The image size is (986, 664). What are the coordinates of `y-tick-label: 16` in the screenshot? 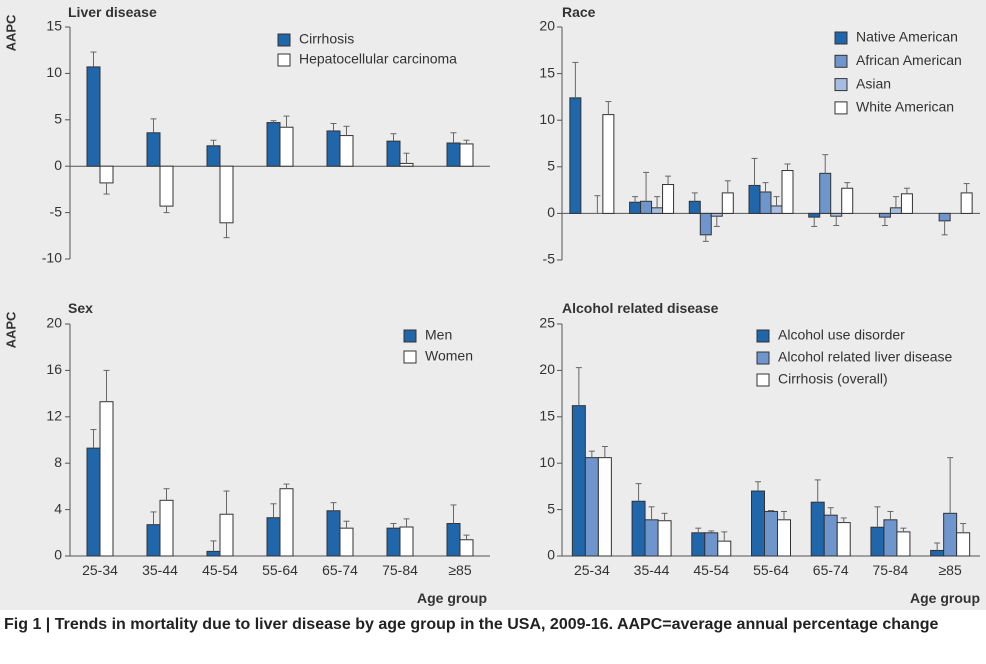 It's located at (54, 369).